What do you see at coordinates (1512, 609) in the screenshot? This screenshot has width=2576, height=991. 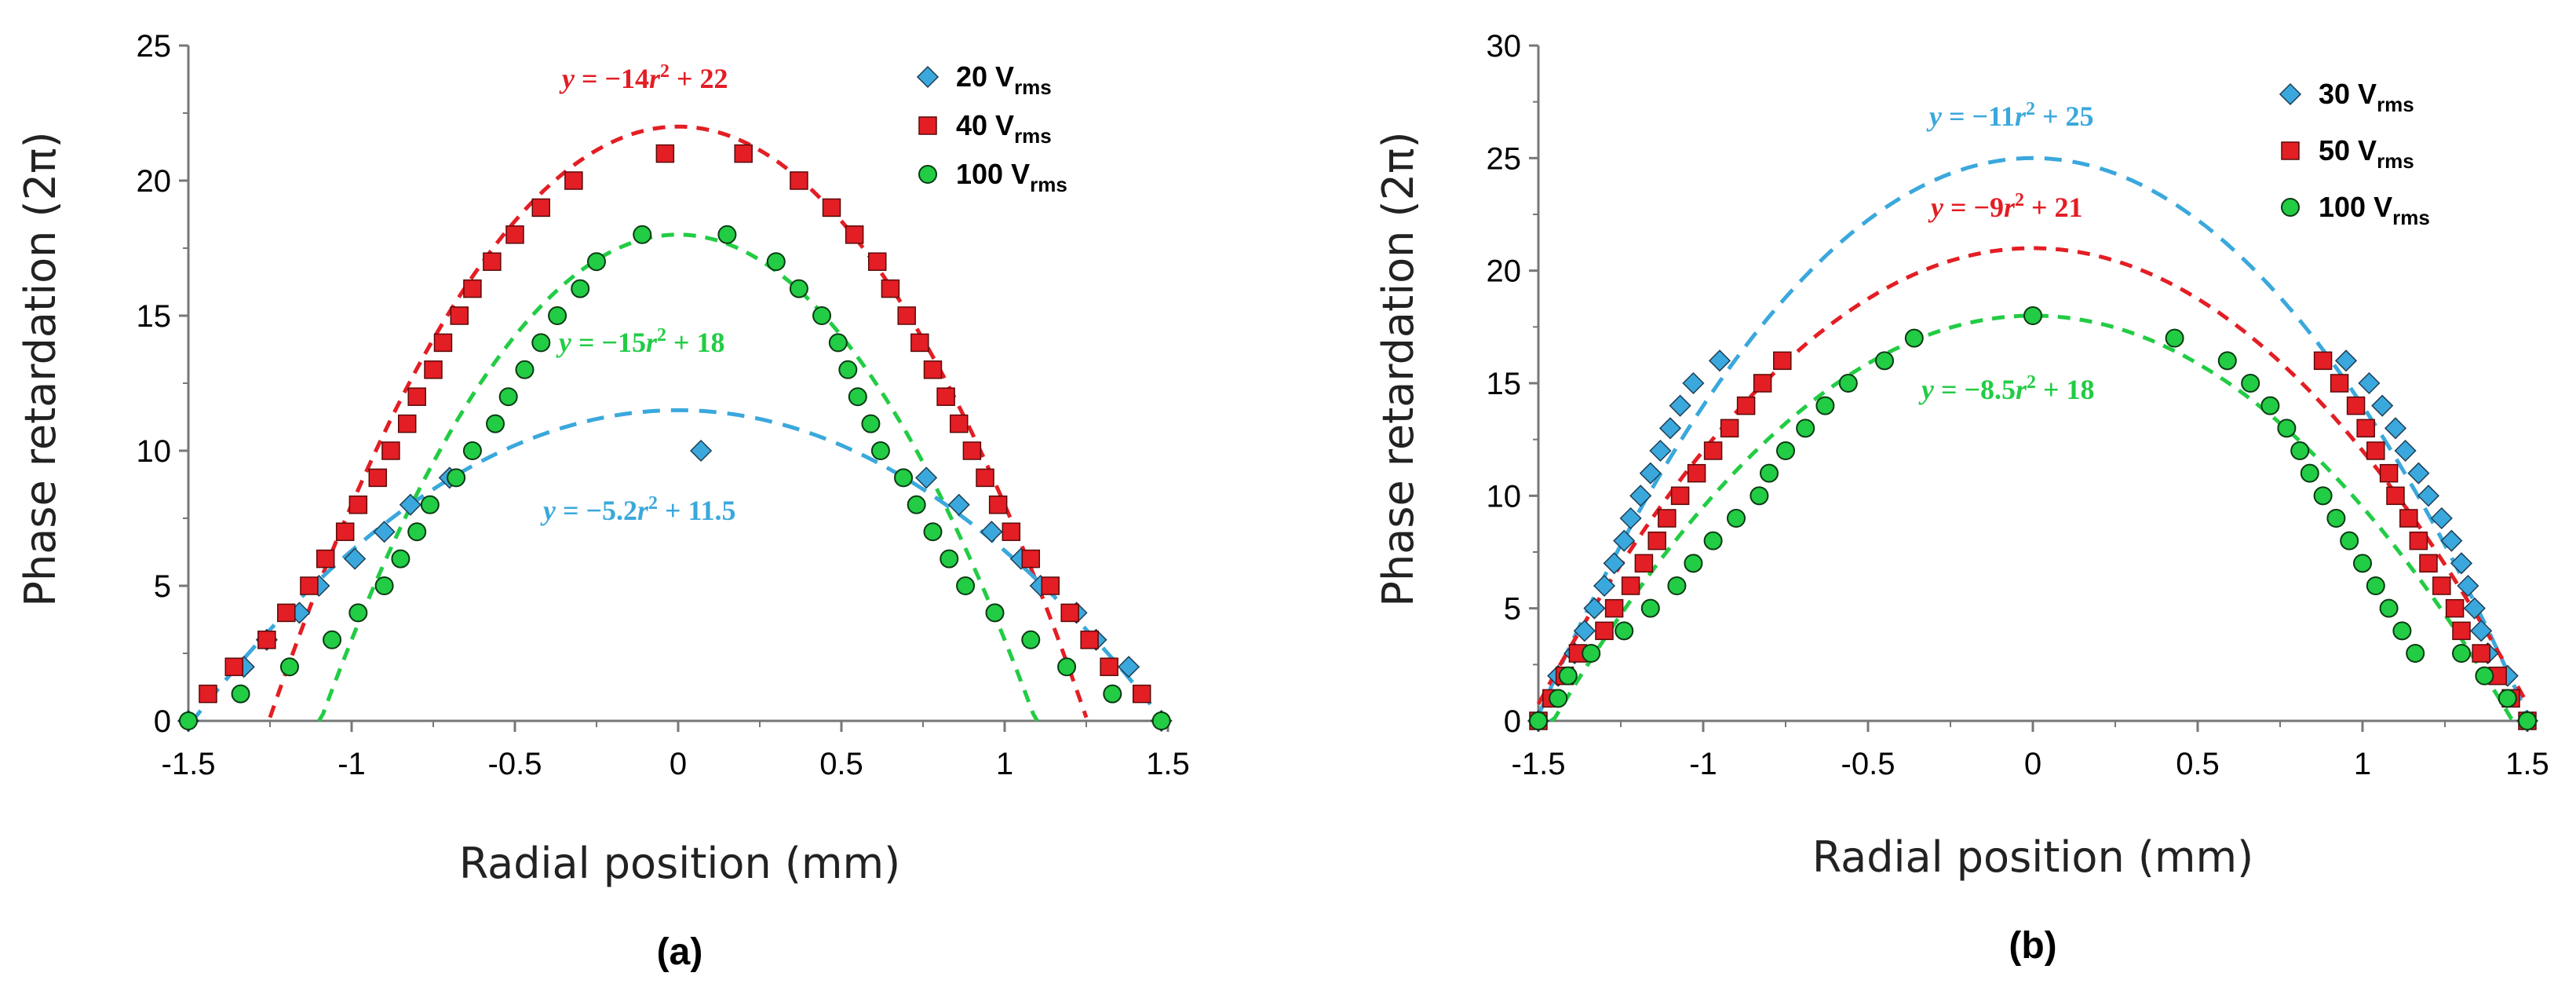 I see `panel-b-y-tick-label: 5` at bounding box center [1512, 609].